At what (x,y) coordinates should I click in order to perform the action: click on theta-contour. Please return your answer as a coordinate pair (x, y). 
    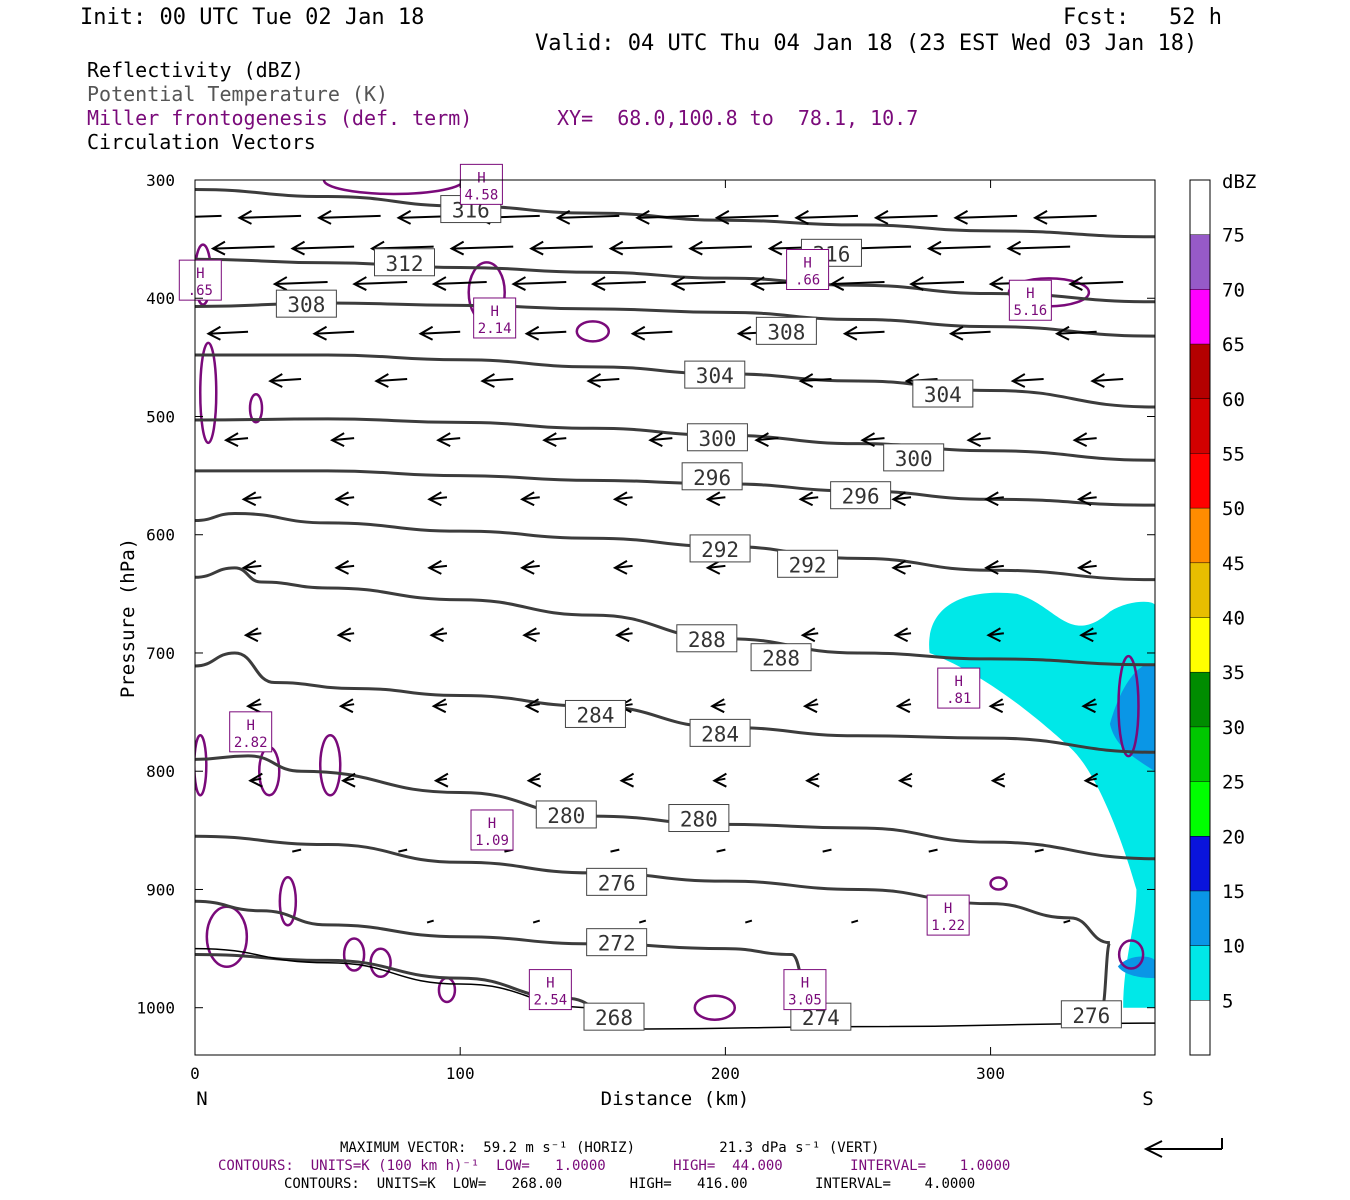
    Looking at the image, I should click on (675, 807).